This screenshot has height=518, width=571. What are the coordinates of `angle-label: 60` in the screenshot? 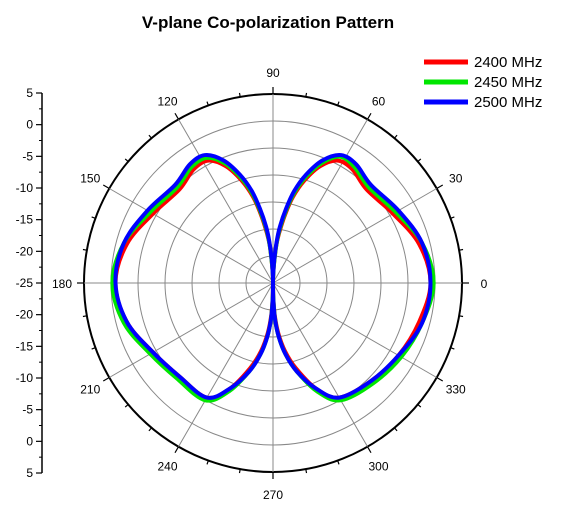 It's located at (379, 101).